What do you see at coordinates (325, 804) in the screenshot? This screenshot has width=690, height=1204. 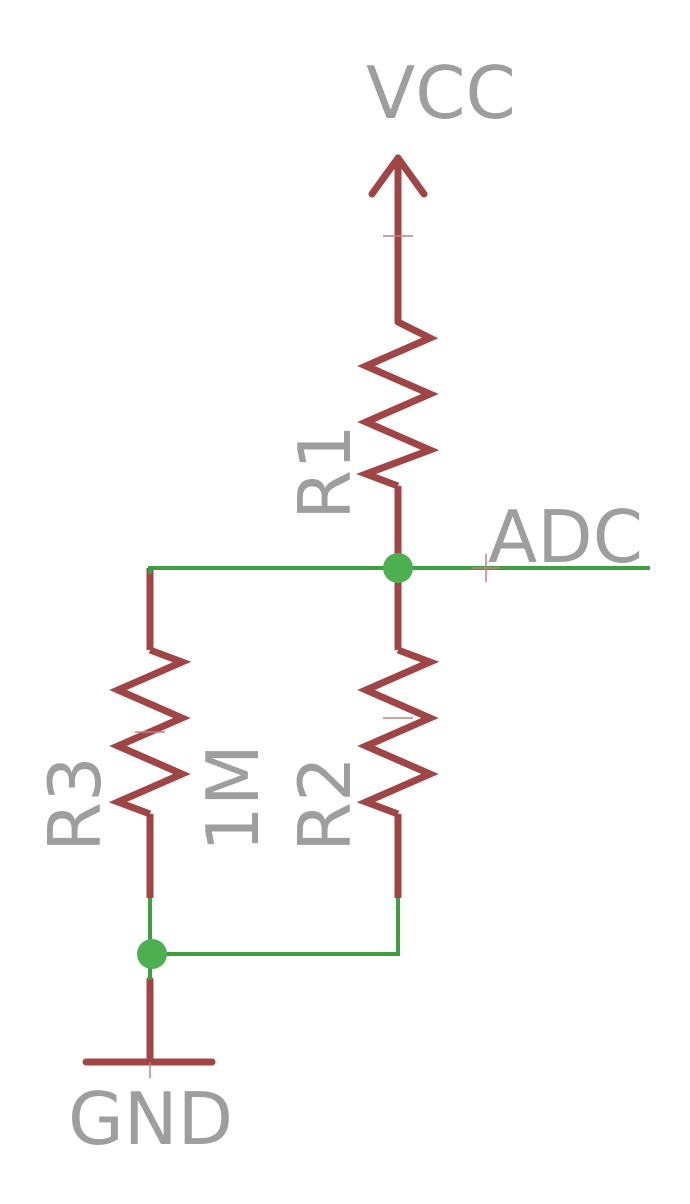 I see `r2-label: R2` at bounding box center [325, 804].